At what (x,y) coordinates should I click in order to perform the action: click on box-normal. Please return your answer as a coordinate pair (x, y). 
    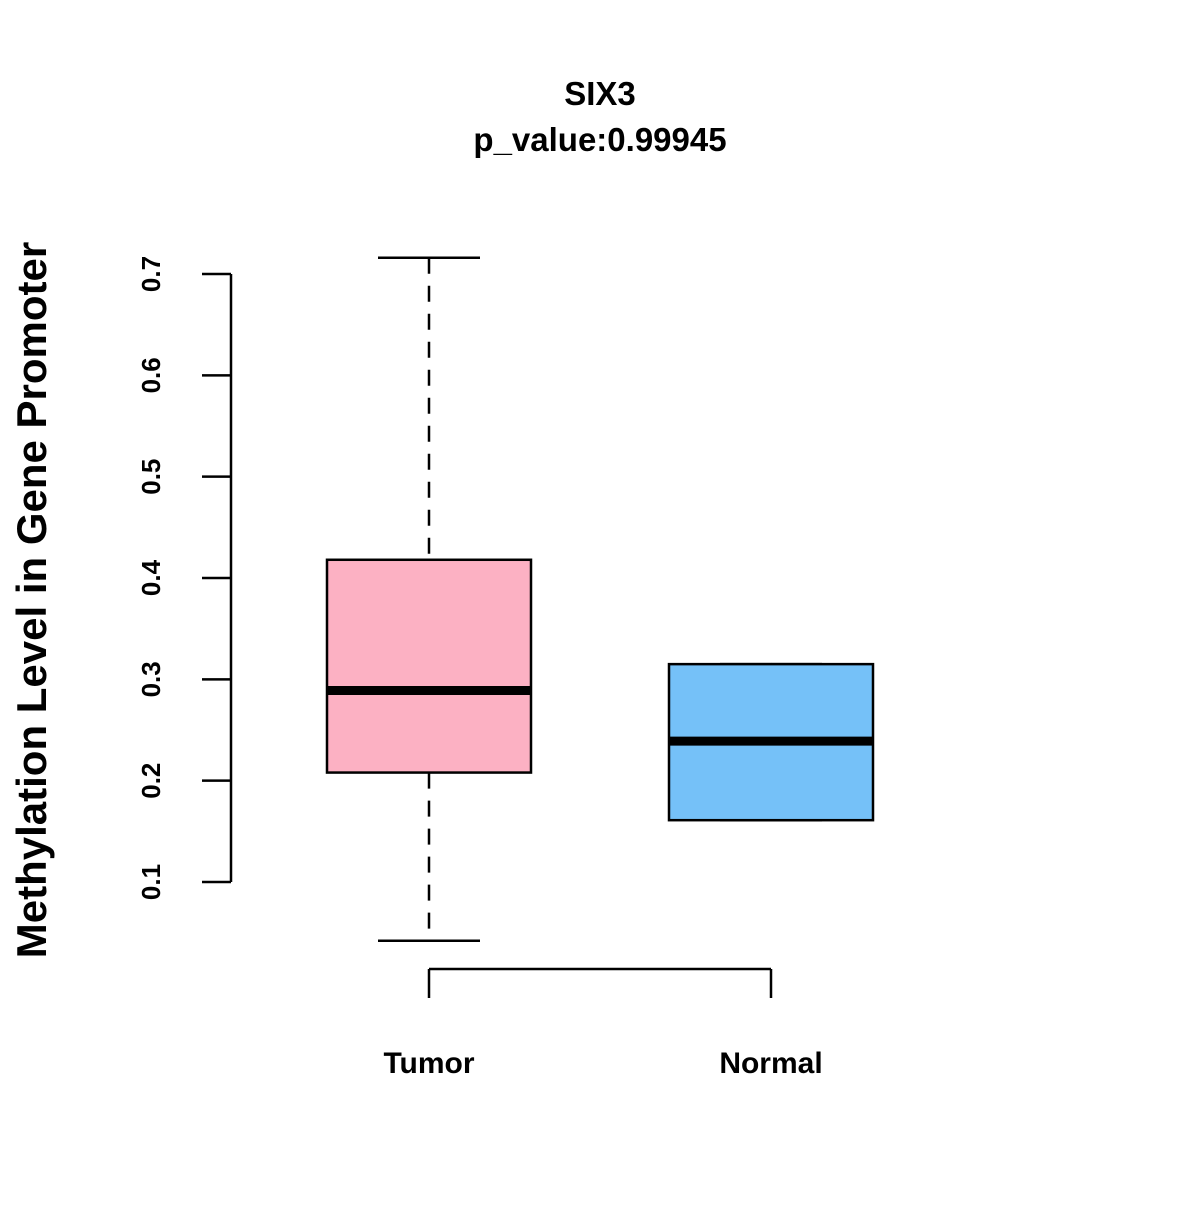
    Looking at the image, I should click on (771, 742).